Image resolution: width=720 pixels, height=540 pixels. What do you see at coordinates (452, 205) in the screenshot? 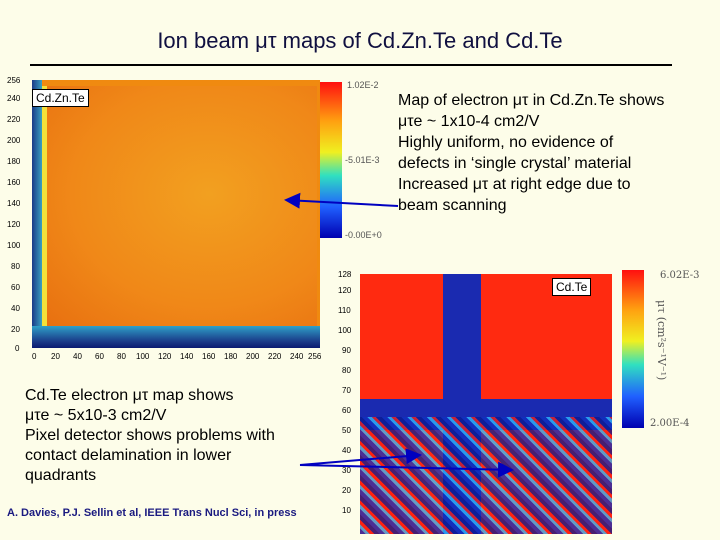
I see `annotation-line: beam scanning` at bounding box center [452, 205].